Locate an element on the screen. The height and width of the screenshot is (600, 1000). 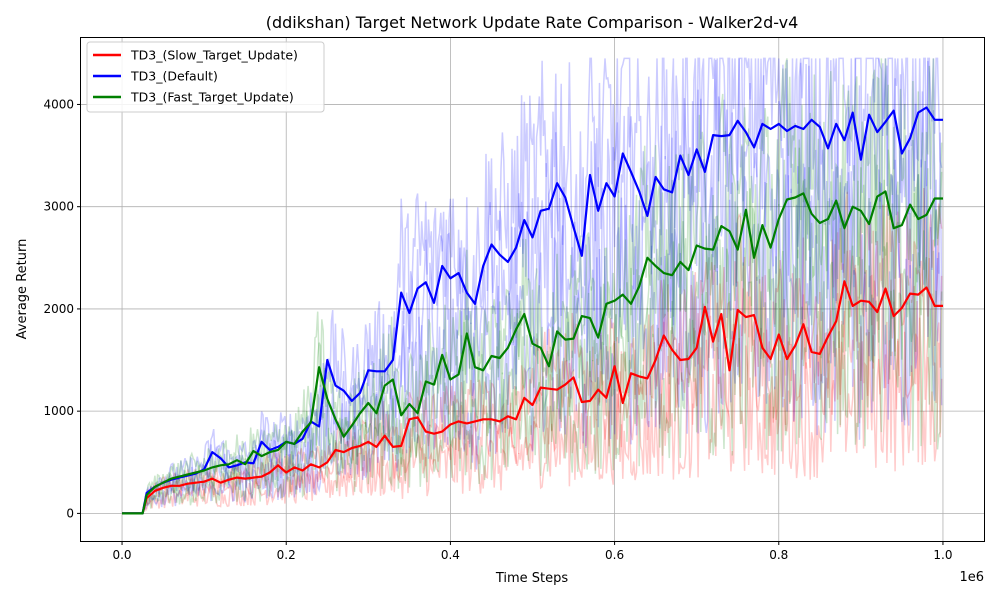
x-tick-label: 0.6 is located at coordinates (614, 555).